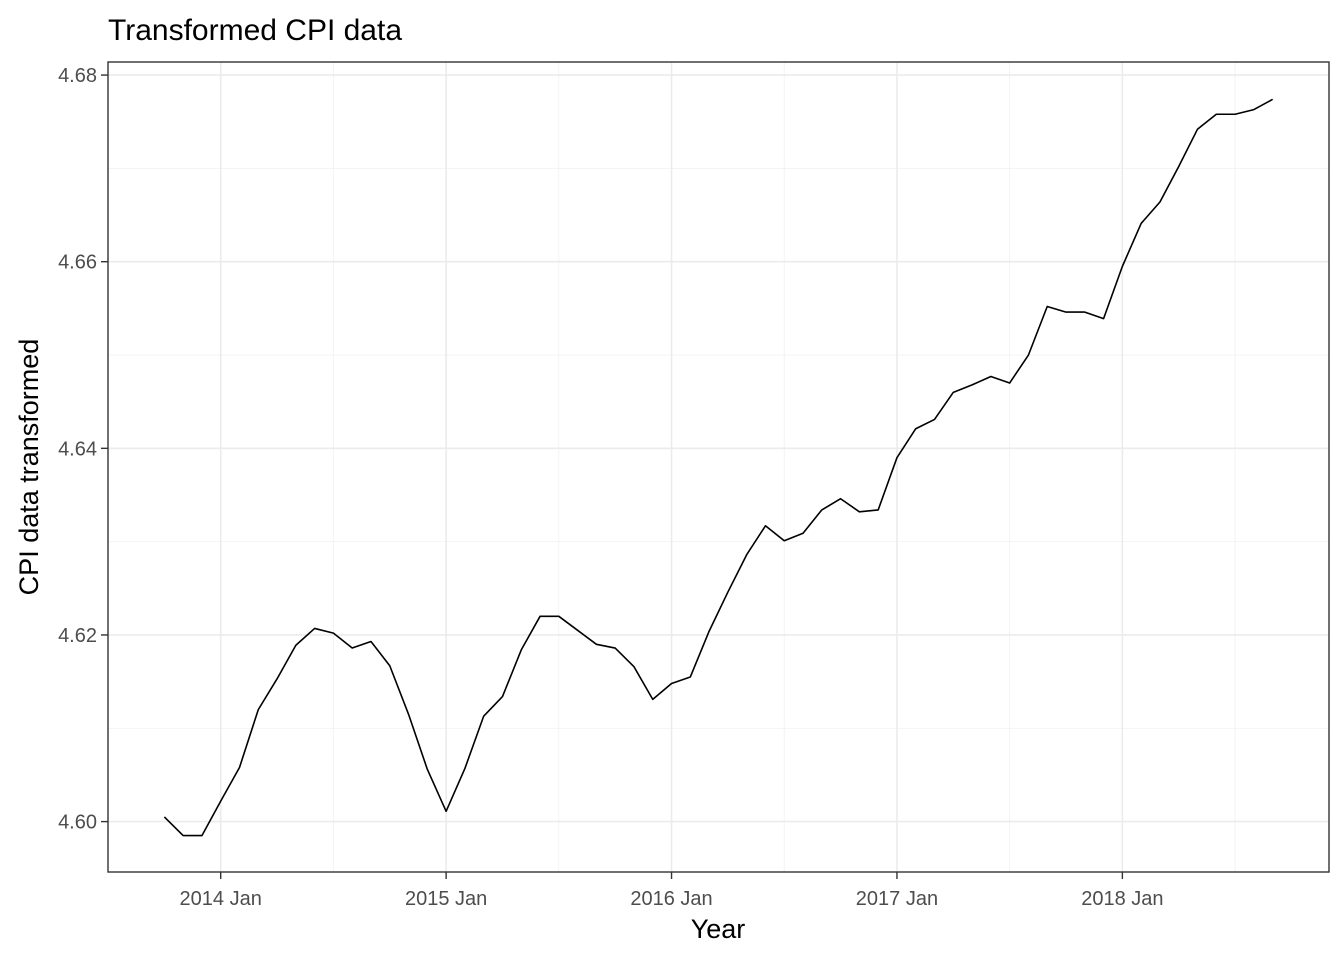 The width and height of the screenshot is (1344, 960). I want to click on y-tick-label: 4.62, so click(77, 636).